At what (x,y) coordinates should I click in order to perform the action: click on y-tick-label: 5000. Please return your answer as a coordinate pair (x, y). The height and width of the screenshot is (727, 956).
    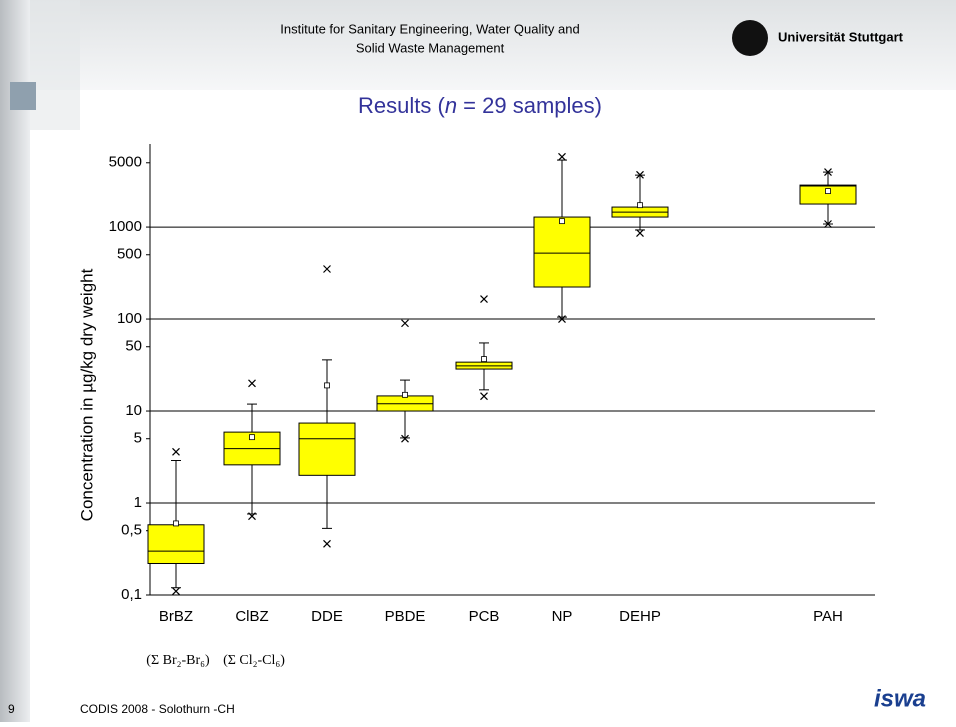
    Looking at the image, I should click on (125, 162).